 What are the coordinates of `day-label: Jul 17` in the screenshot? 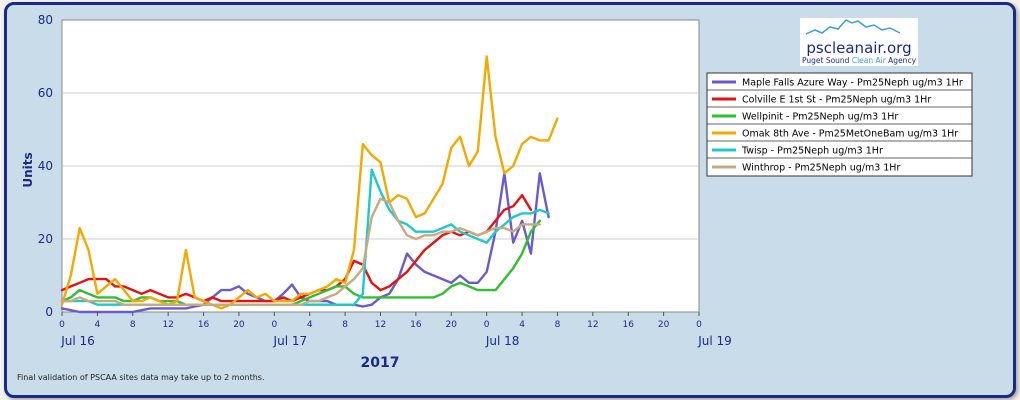 It's located at (290, 341).